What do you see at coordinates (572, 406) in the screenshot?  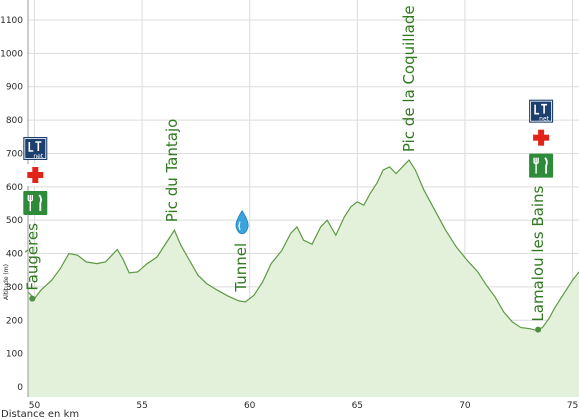 I see `x-tick-label: 75` at bounding box center [572, 406].